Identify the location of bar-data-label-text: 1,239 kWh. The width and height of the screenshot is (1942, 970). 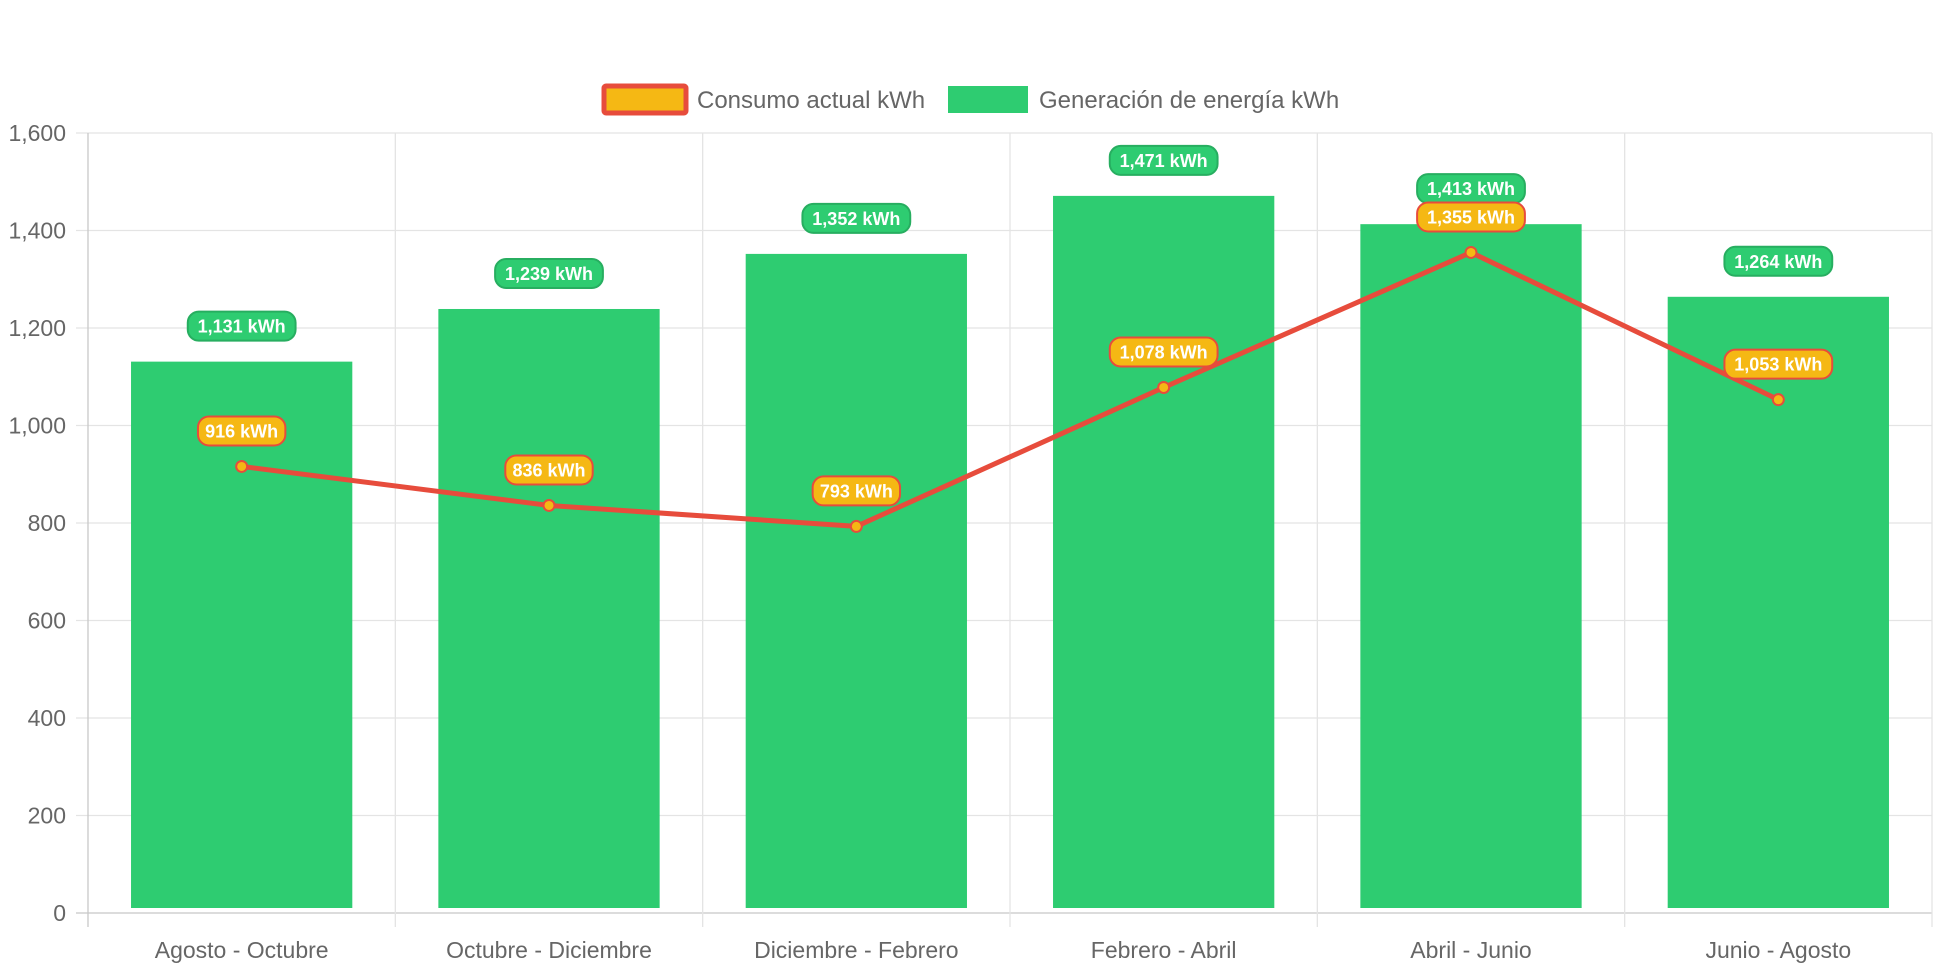
(549, 274).